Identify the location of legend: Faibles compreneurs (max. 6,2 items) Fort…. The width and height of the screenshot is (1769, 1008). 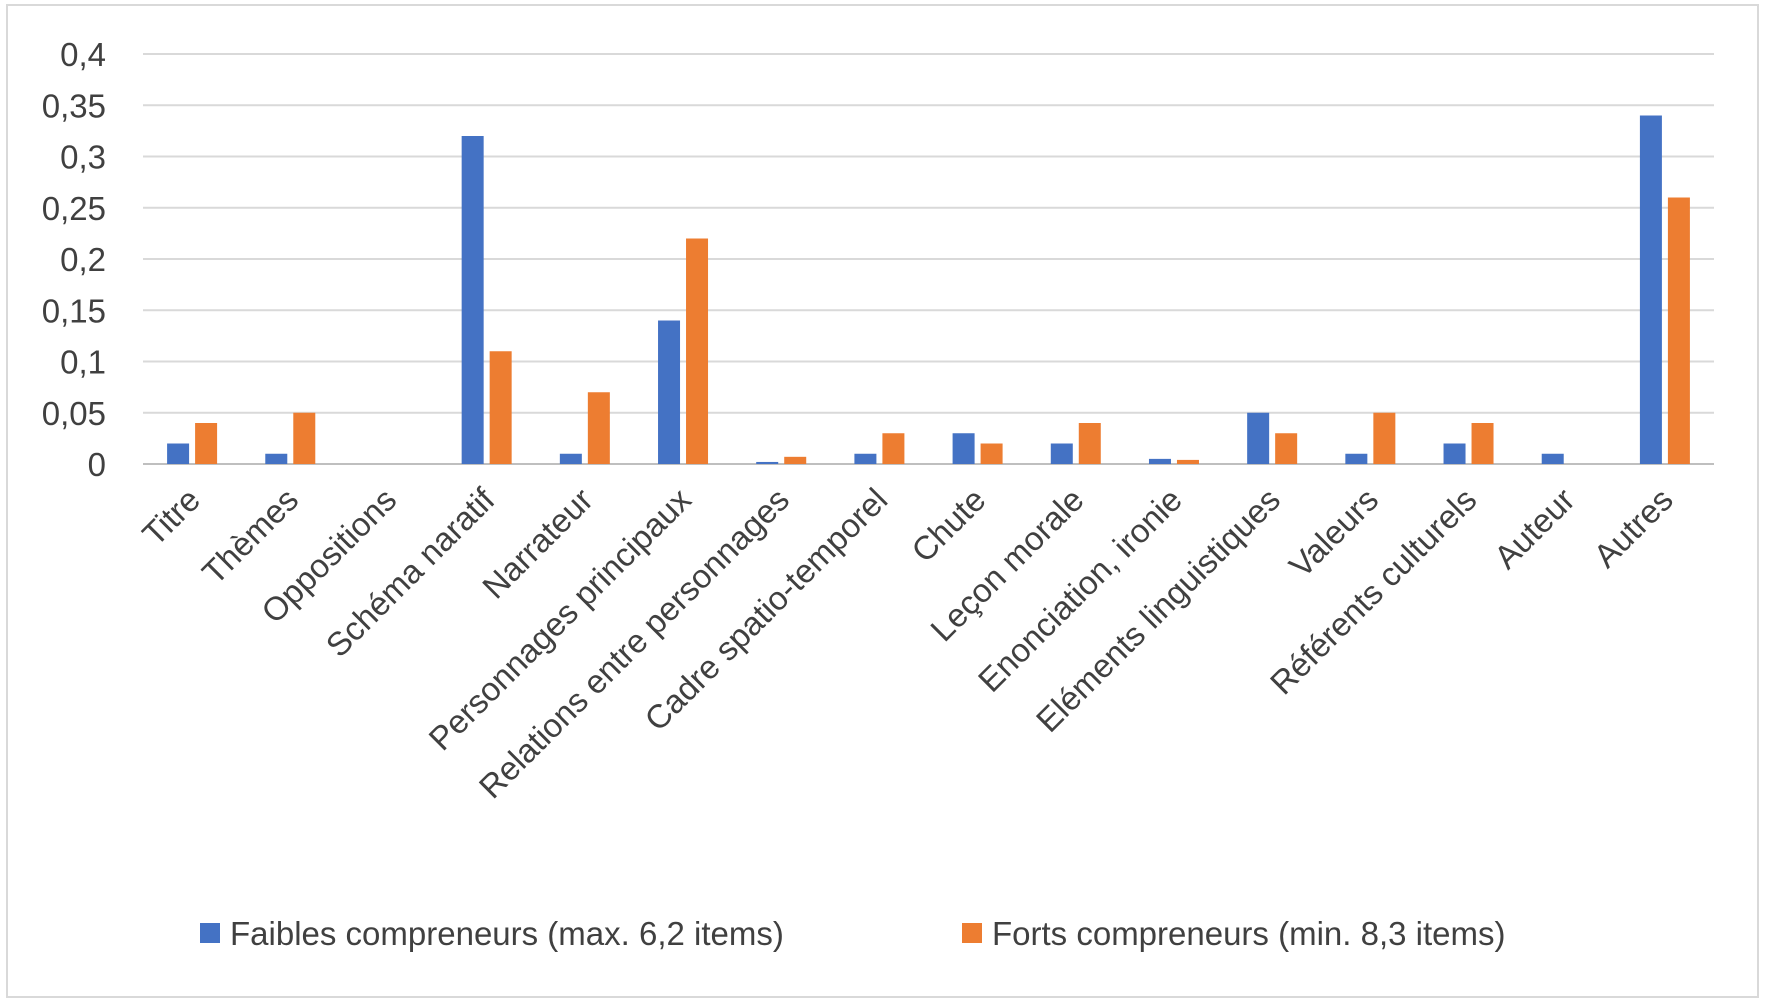
(852, 933).